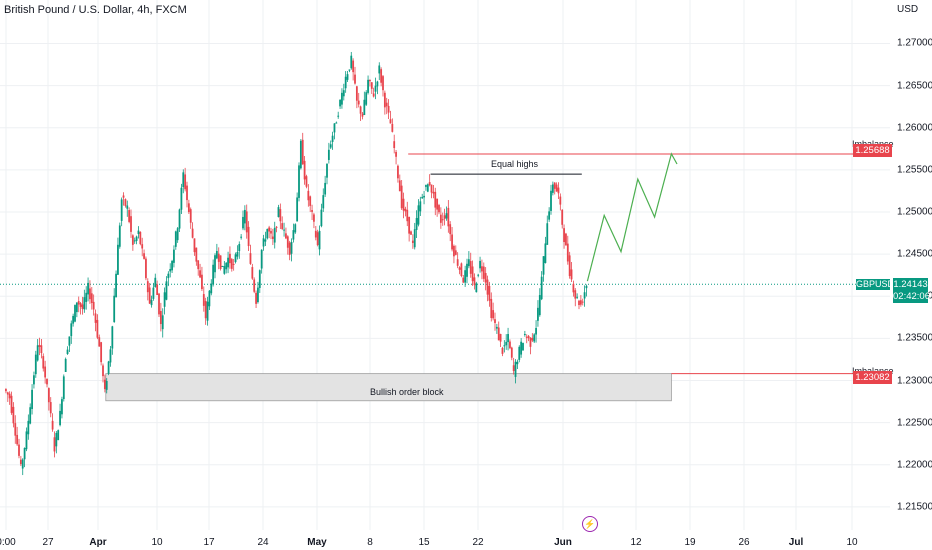 The height and width of the screenshot is (550, 932). I want to click on x-tick-label: 12, so click(636, 542).